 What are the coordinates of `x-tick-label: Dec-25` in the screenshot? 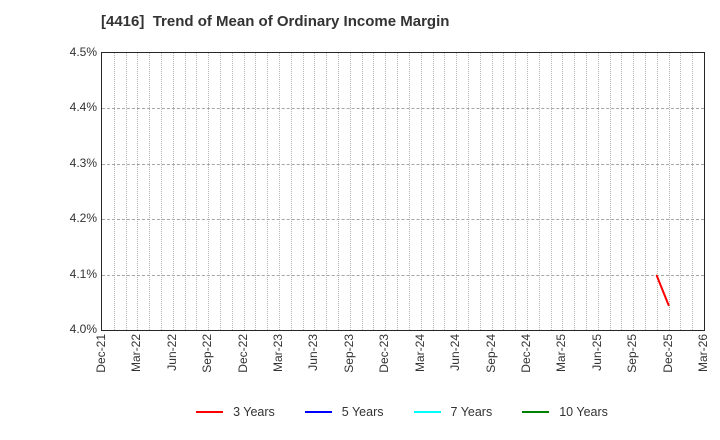 It's located at (667, 353).